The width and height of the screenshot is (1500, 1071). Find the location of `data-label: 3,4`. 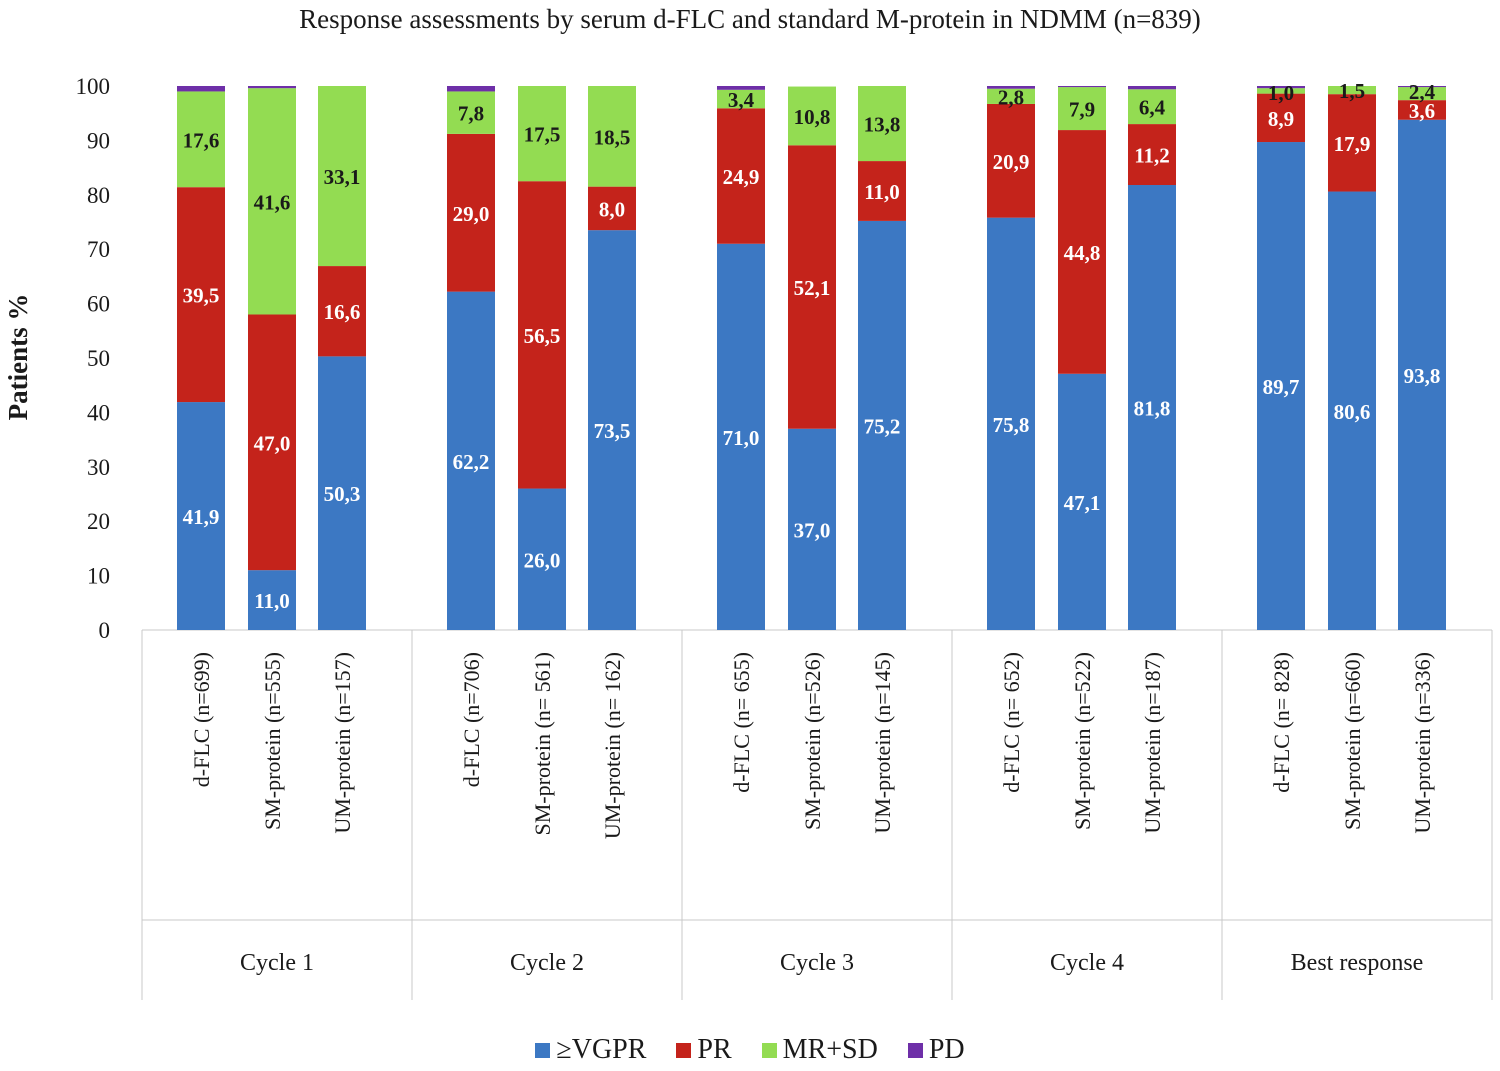

data-label: 3,4 is located at coordinates (741, 100).